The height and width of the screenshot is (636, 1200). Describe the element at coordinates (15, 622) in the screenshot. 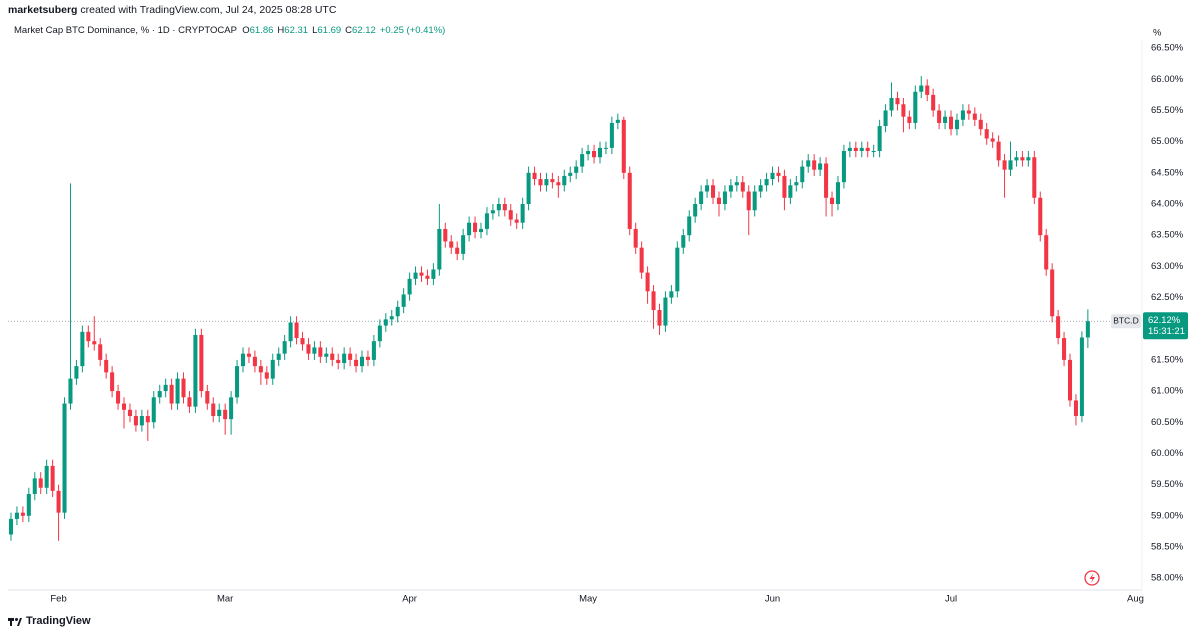

I see `tradingview-logo` at that location.